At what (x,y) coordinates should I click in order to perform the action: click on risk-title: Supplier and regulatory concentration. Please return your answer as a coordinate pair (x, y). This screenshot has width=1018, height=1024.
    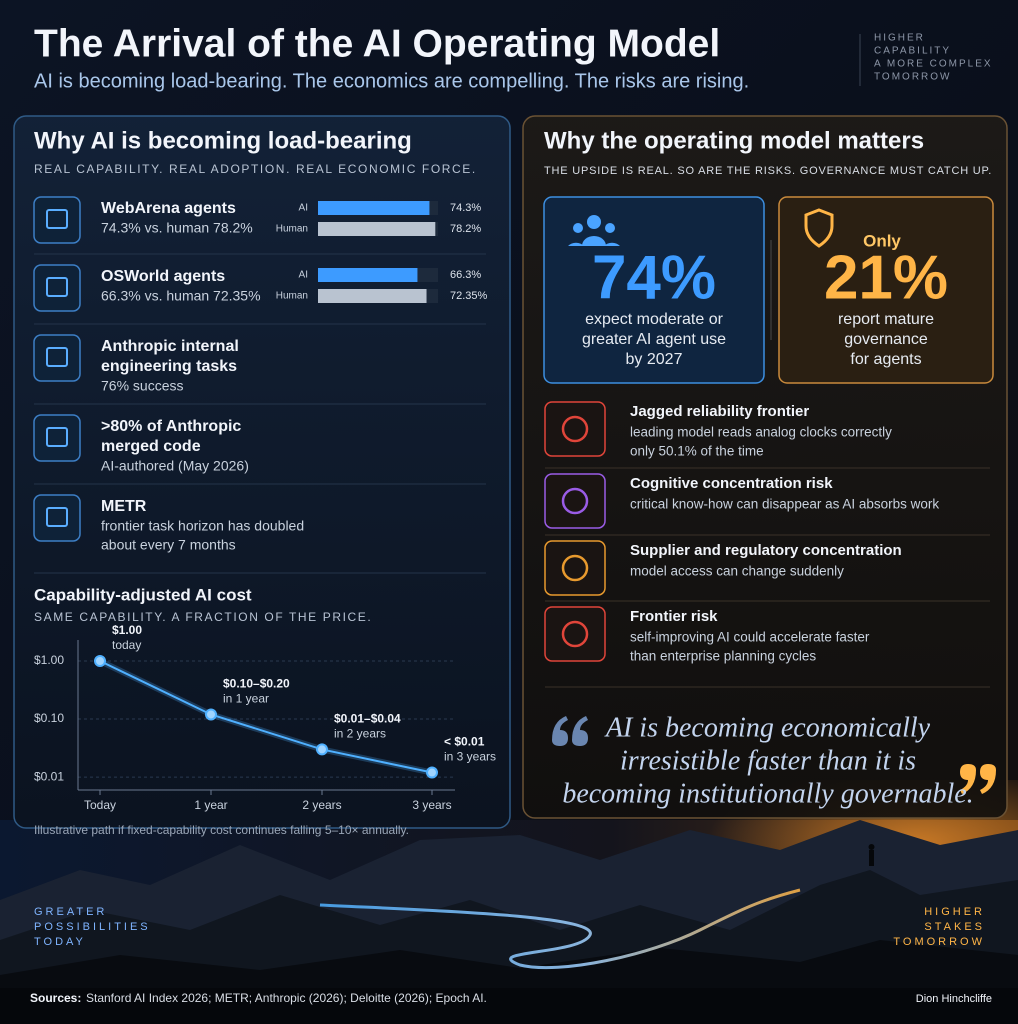
    Looking at the image, I should click on (766, 550).